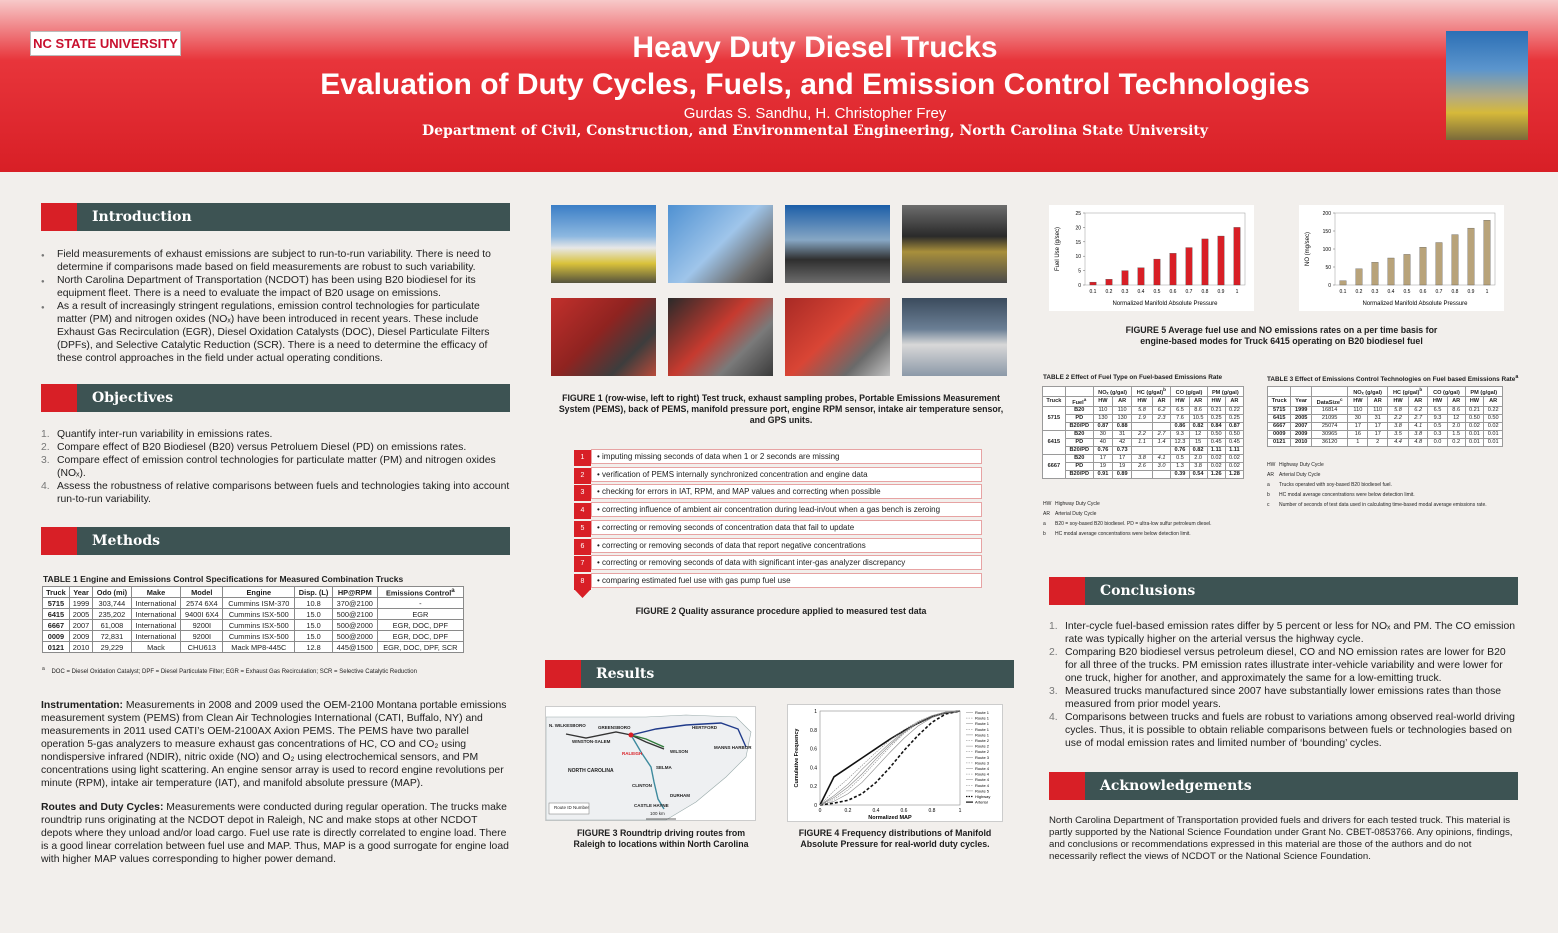 This screenshot has height=933, width=1558. What do you see at coordinates (45, 486) in the screenshot?
I see `list-number: 4.` at bounding box center [45, 486].